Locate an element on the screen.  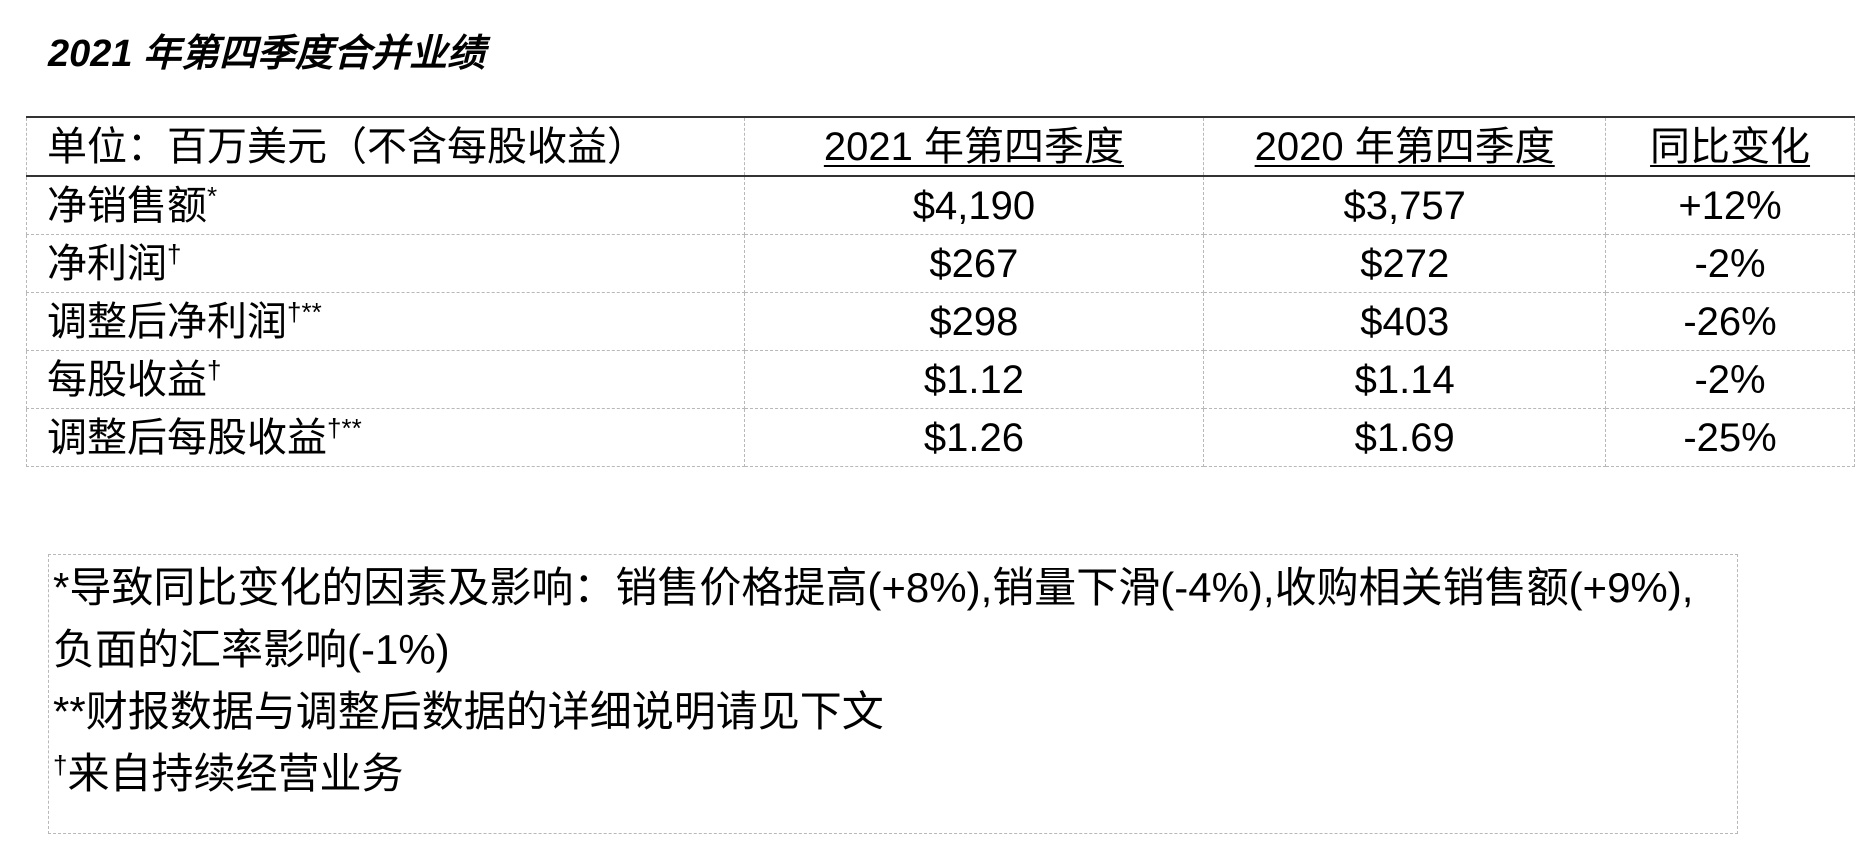
table-row: 调整后每股收益†** $1.26 $1.69 -25% is located at coordinates (940, 437).